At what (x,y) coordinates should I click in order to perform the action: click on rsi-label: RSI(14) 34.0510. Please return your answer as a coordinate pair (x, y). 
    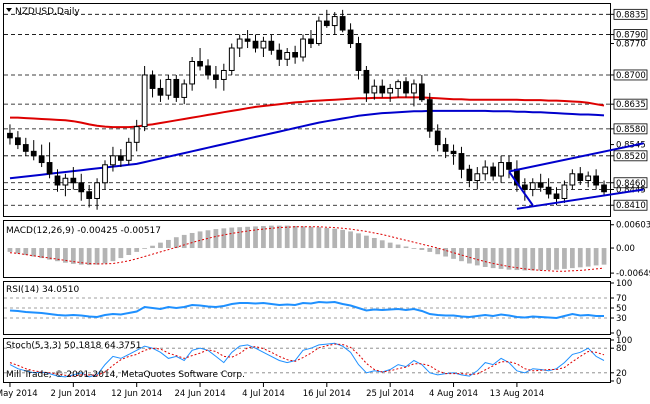
    Looking at the image, I should click on (42, 290).